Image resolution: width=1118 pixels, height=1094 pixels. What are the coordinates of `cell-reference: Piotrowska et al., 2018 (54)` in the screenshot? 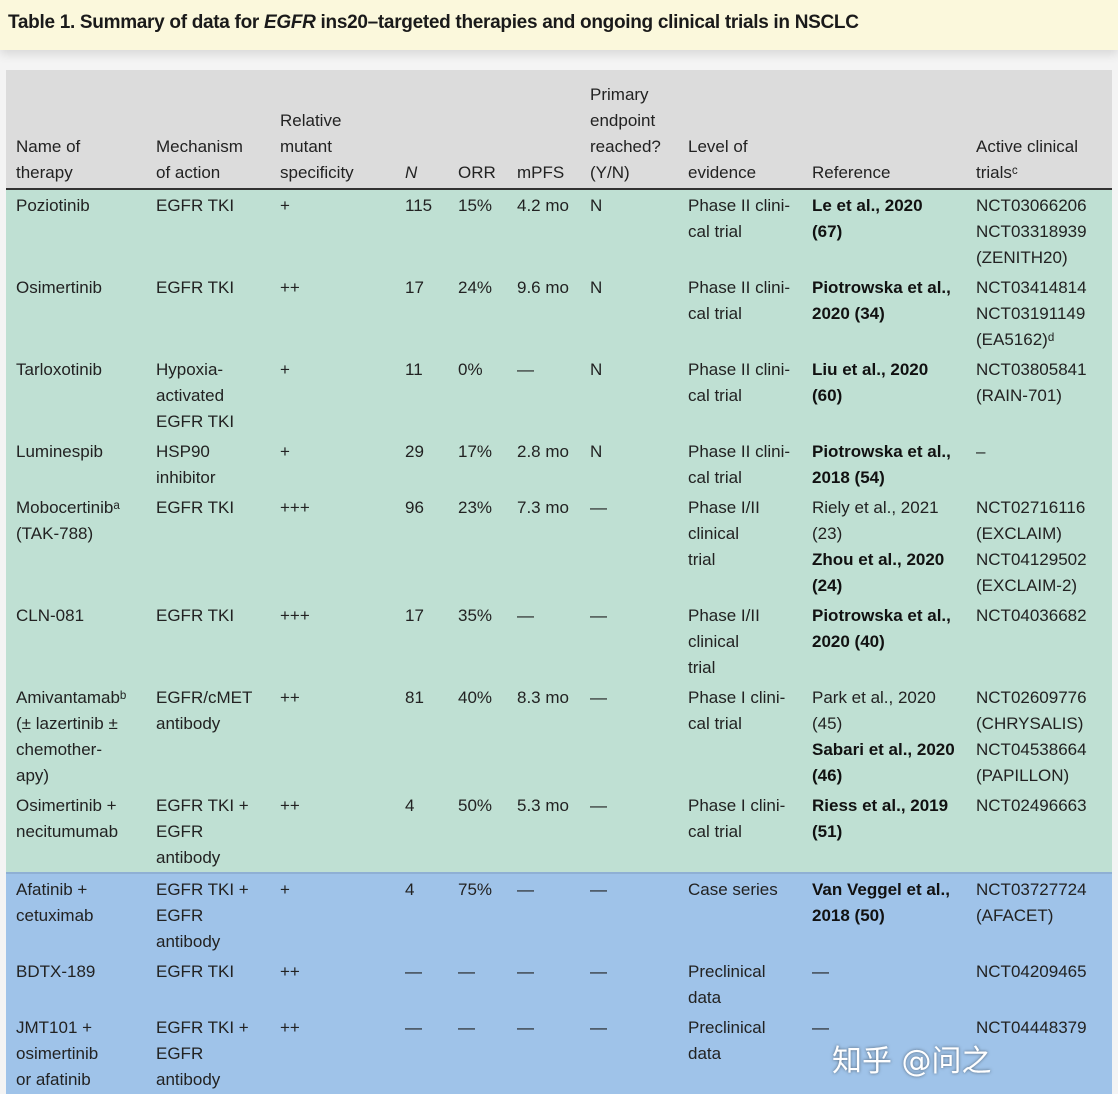 It's located at (894, 464).